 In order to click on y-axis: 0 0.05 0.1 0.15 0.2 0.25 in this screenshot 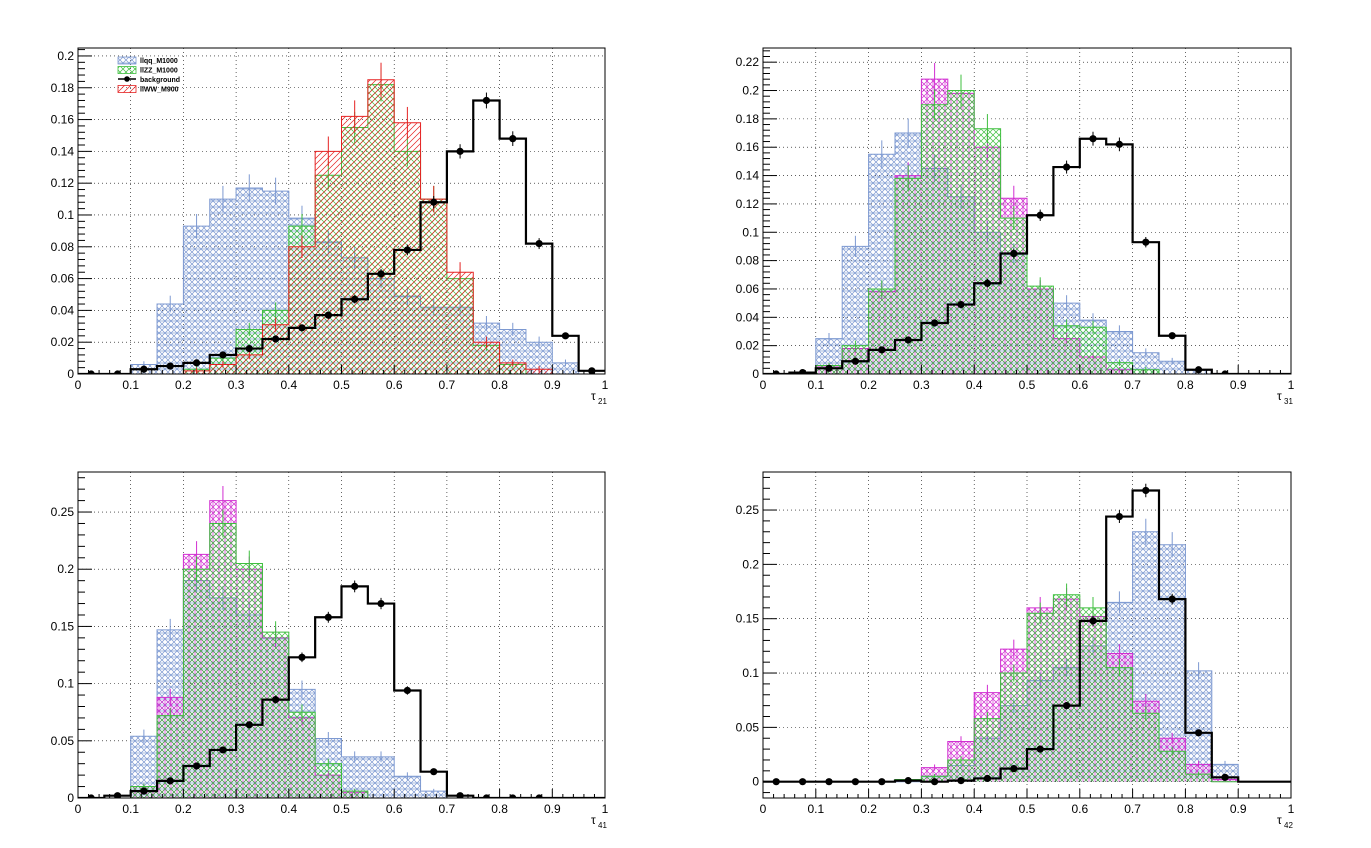, I will do `click(71, 641)`.